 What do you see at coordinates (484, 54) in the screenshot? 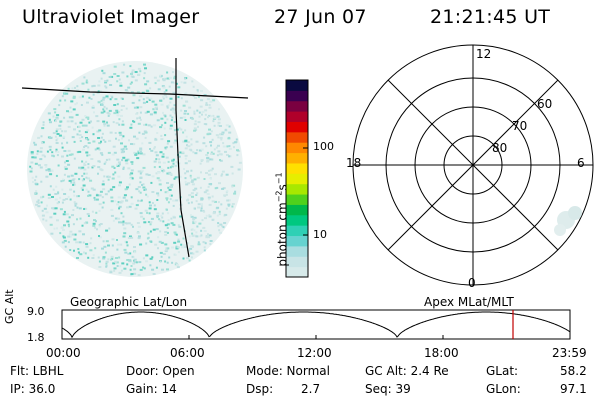
I see `mlt-12-label: 12` at bounding box center [484, 54].